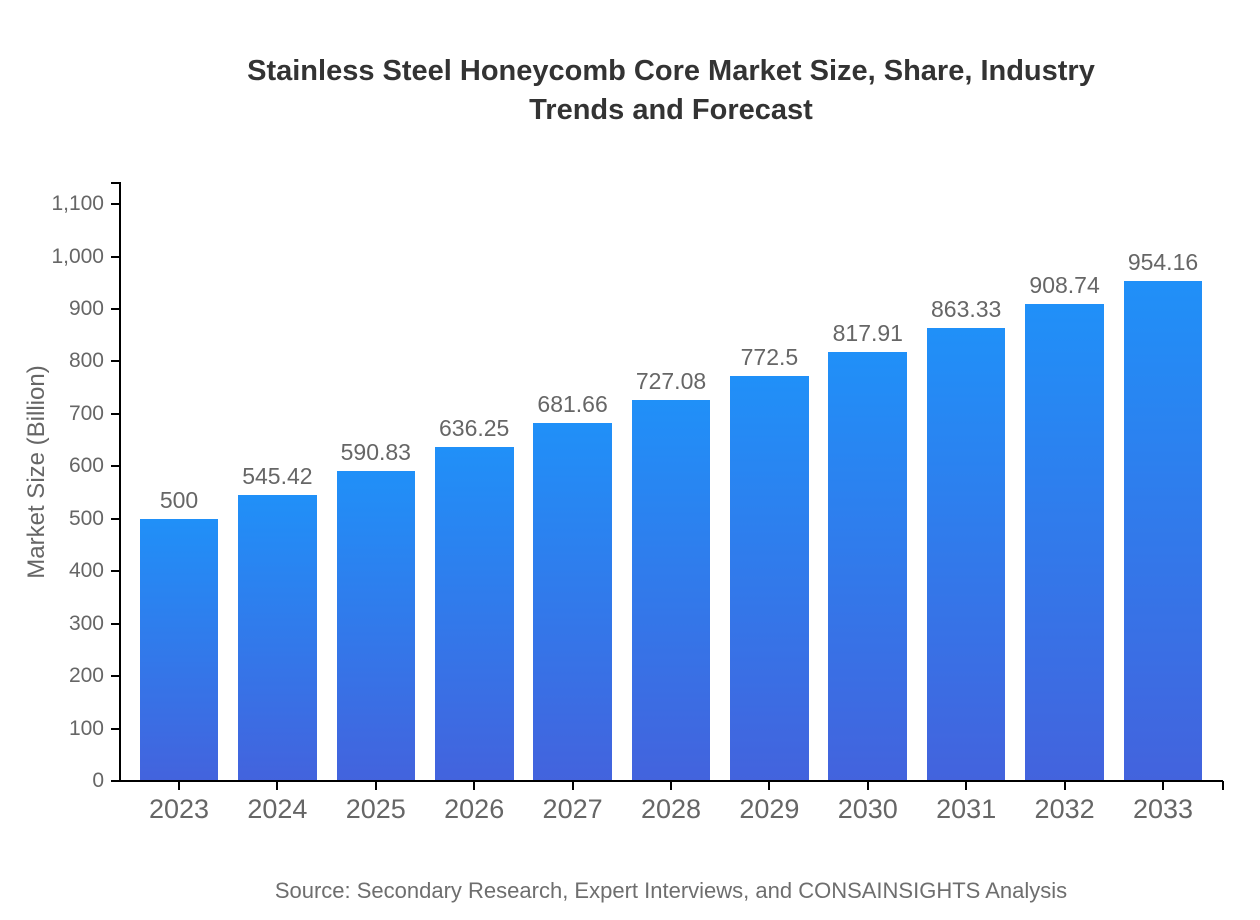 The height and width of the screenshot is (920, 1260). I want to click on x-tick-label: 2023, so click(179, 809).